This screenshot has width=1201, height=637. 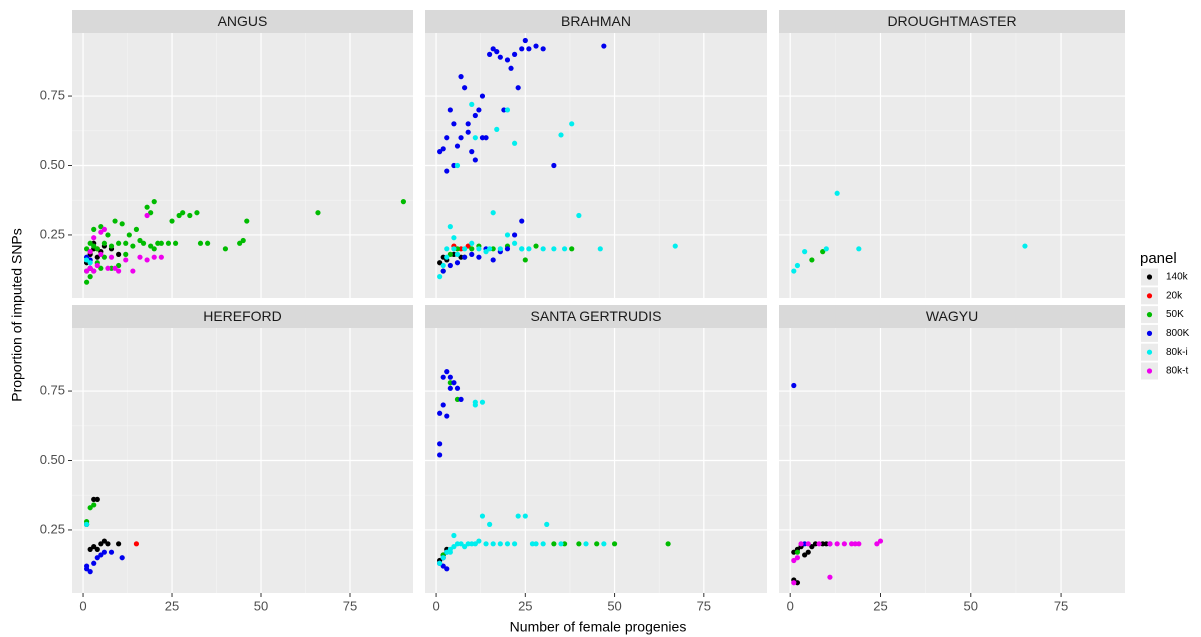 What do you see at coordinates (52, 459) in the screenshot?
I see `y-tick-label: 0.50` at bounding box center [52, 459].